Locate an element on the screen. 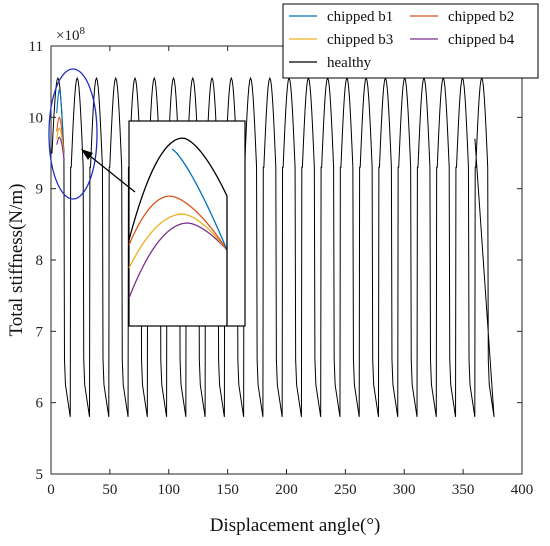  inset-b4-line is located at coordinates (178, 260).